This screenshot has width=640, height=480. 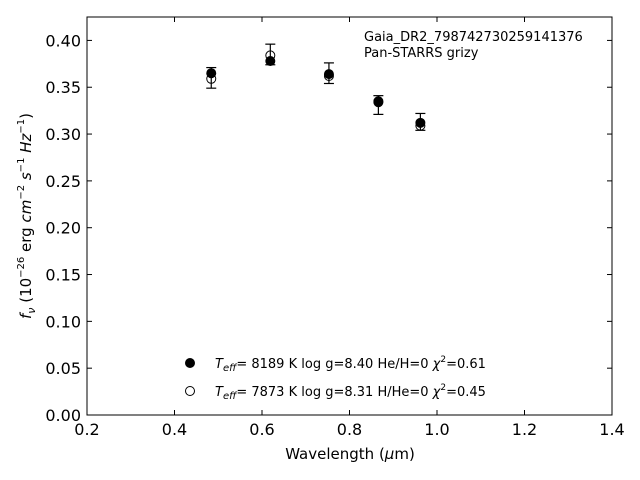 I want to click on y-tick-label: 0.35, so click(x=63, y=87).